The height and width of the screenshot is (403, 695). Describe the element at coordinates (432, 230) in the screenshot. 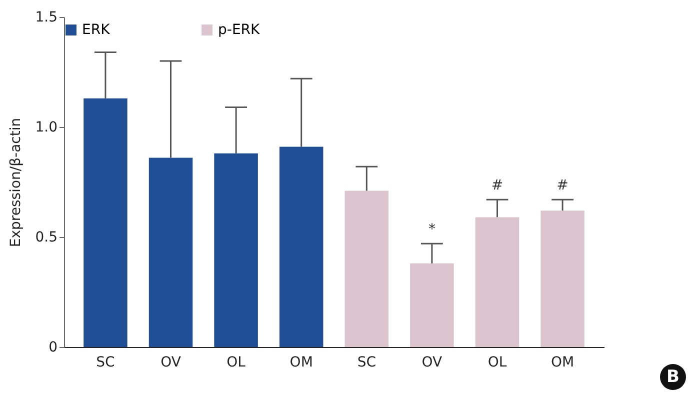

I see `annotation: *` at that location.